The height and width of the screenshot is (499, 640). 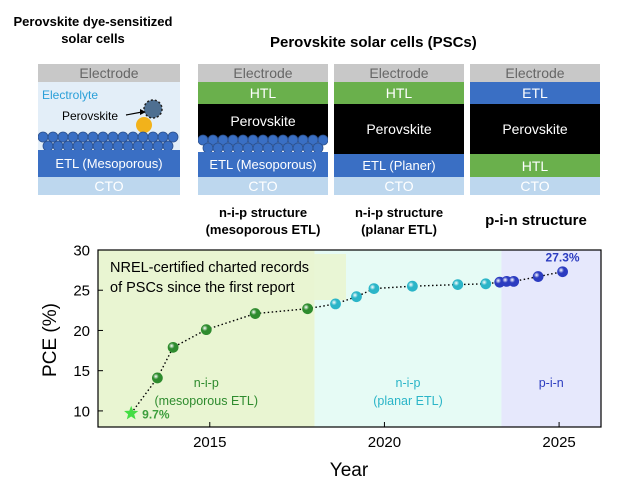 I want to click on y-axis-title: PCE (%), so click(x=50, y=340).